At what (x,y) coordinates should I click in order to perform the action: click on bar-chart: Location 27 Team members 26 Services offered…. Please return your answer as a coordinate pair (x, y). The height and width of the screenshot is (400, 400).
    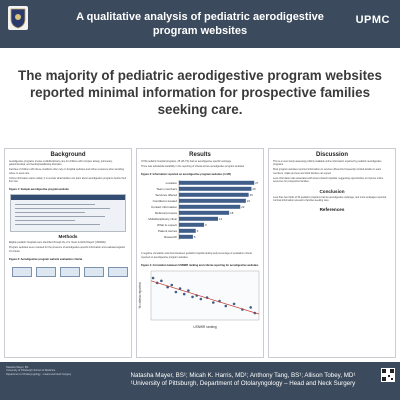
    Looking at the image, I should click on (203, 210).